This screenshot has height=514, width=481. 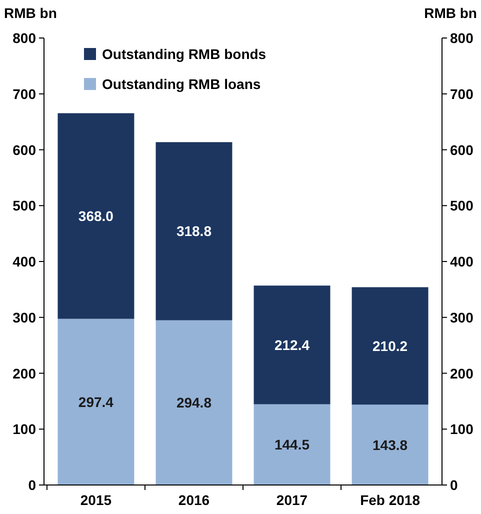 What do you see at coordinates (462, 317) in the screenshot?
I see `y2-tick-label: 300` at bounding box center [462, 317].